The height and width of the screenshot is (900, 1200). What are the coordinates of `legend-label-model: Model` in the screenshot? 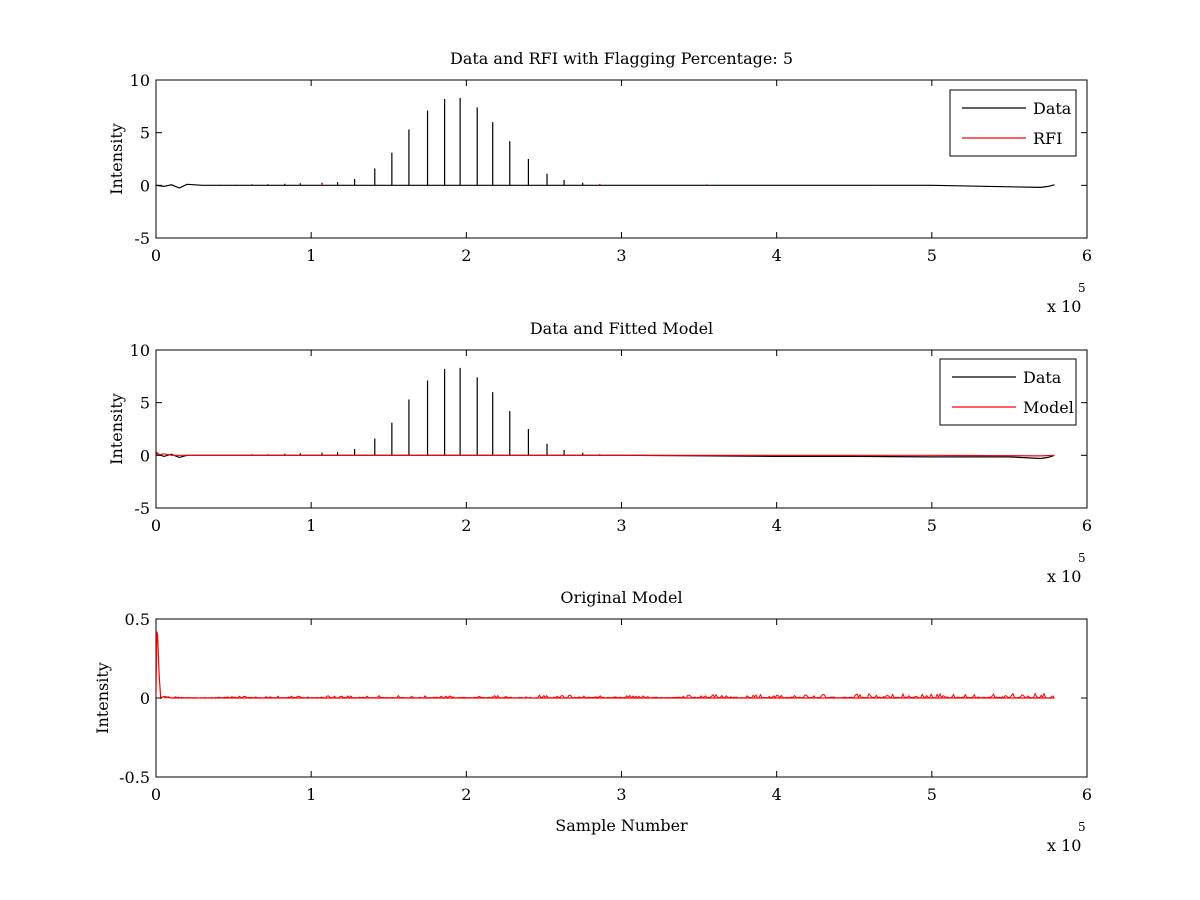 It's located at (1048, 407).